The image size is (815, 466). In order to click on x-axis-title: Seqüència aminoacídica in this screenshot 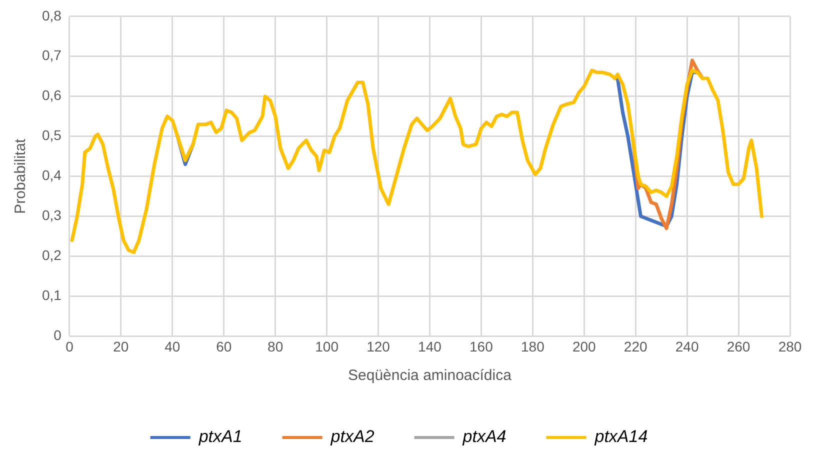, I will do `click(430, 375)`.